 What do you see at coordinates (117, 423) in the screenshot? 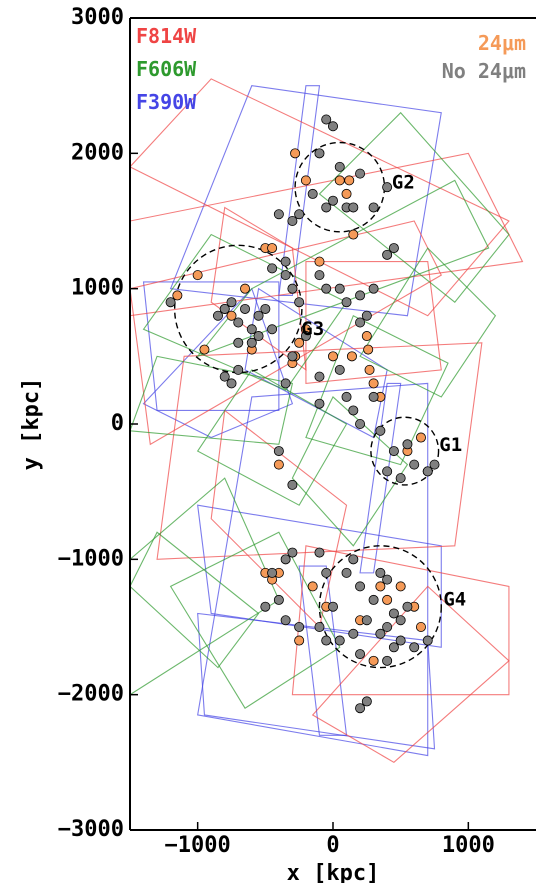
I see `y-tick-label-4: 0` at bounding box center [117, 423].